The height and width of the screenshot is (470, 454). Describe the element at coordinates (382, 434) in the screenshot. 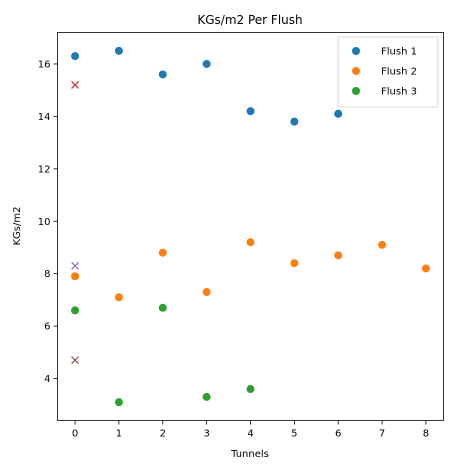

I see `x-tick-label: 7` at that location.